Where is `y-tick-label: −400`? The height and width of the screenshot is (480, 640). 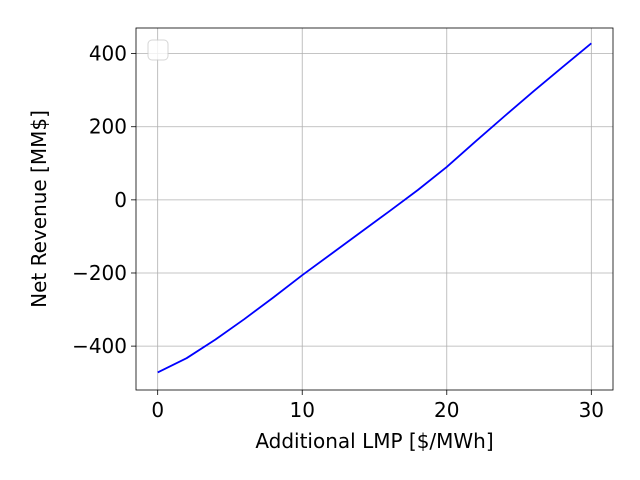 y-tick-label: −400 is located at coordinates (99, 346).